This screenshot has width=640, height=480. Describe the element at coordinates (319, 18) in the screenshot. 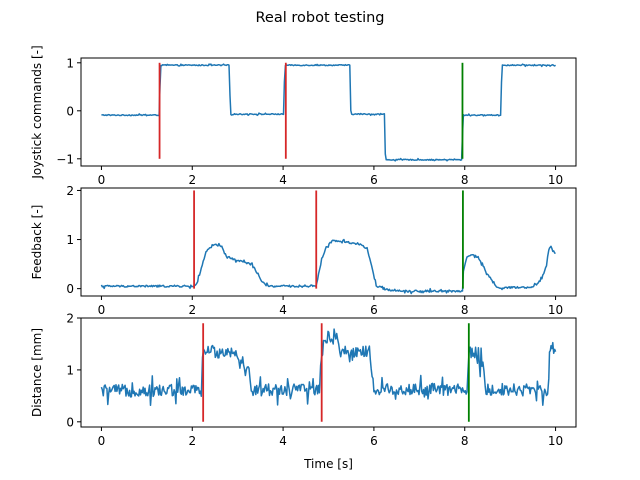

I see `figure-title: Real robot testing` at that location.